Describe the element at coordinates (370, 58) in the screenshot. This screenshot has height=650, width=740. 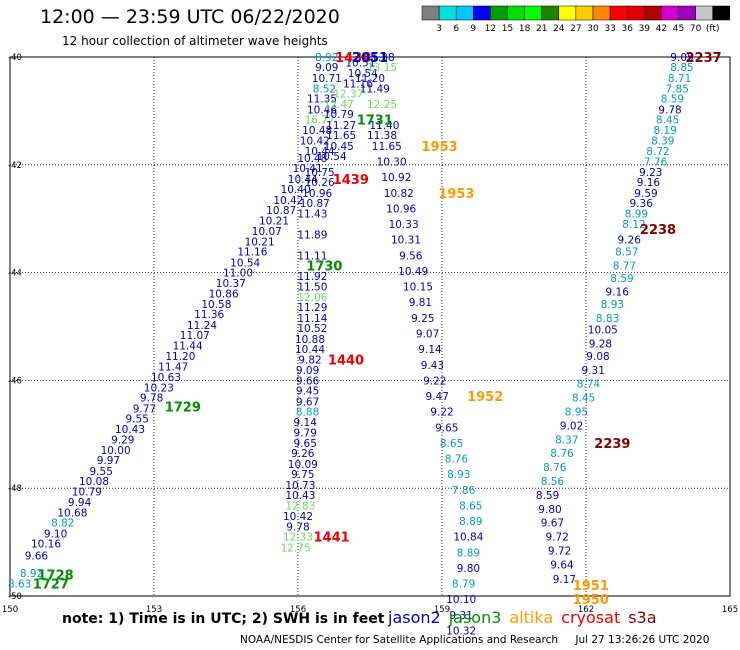
I see `pass-time-label: 2051` at that location.